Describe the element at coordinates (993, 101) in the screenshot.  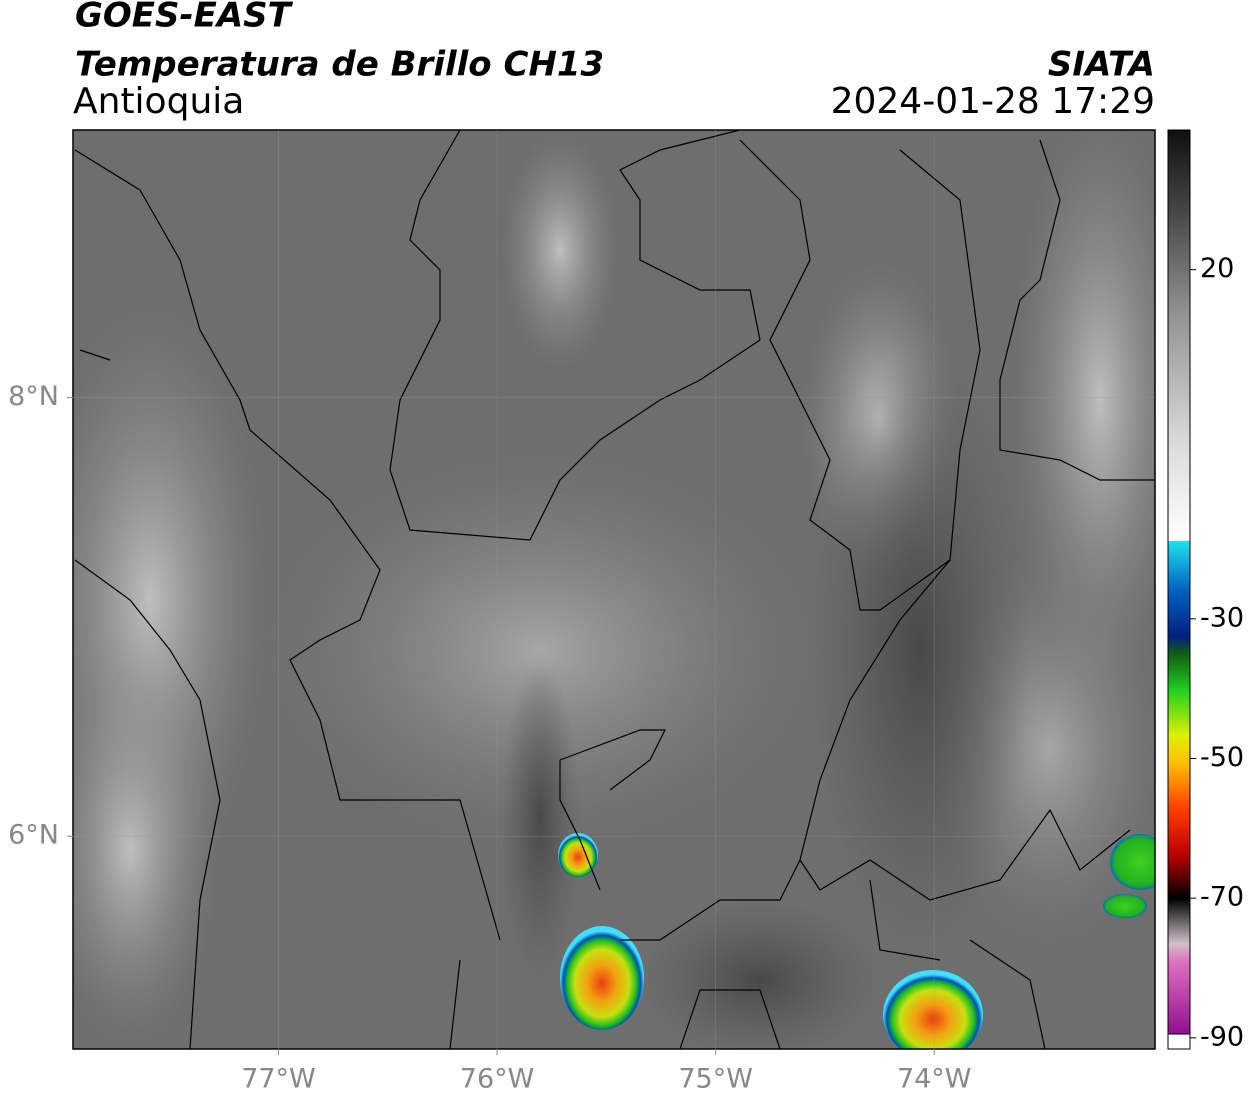
I see `datetime-label: 2024-01-28 17:29` at that location.